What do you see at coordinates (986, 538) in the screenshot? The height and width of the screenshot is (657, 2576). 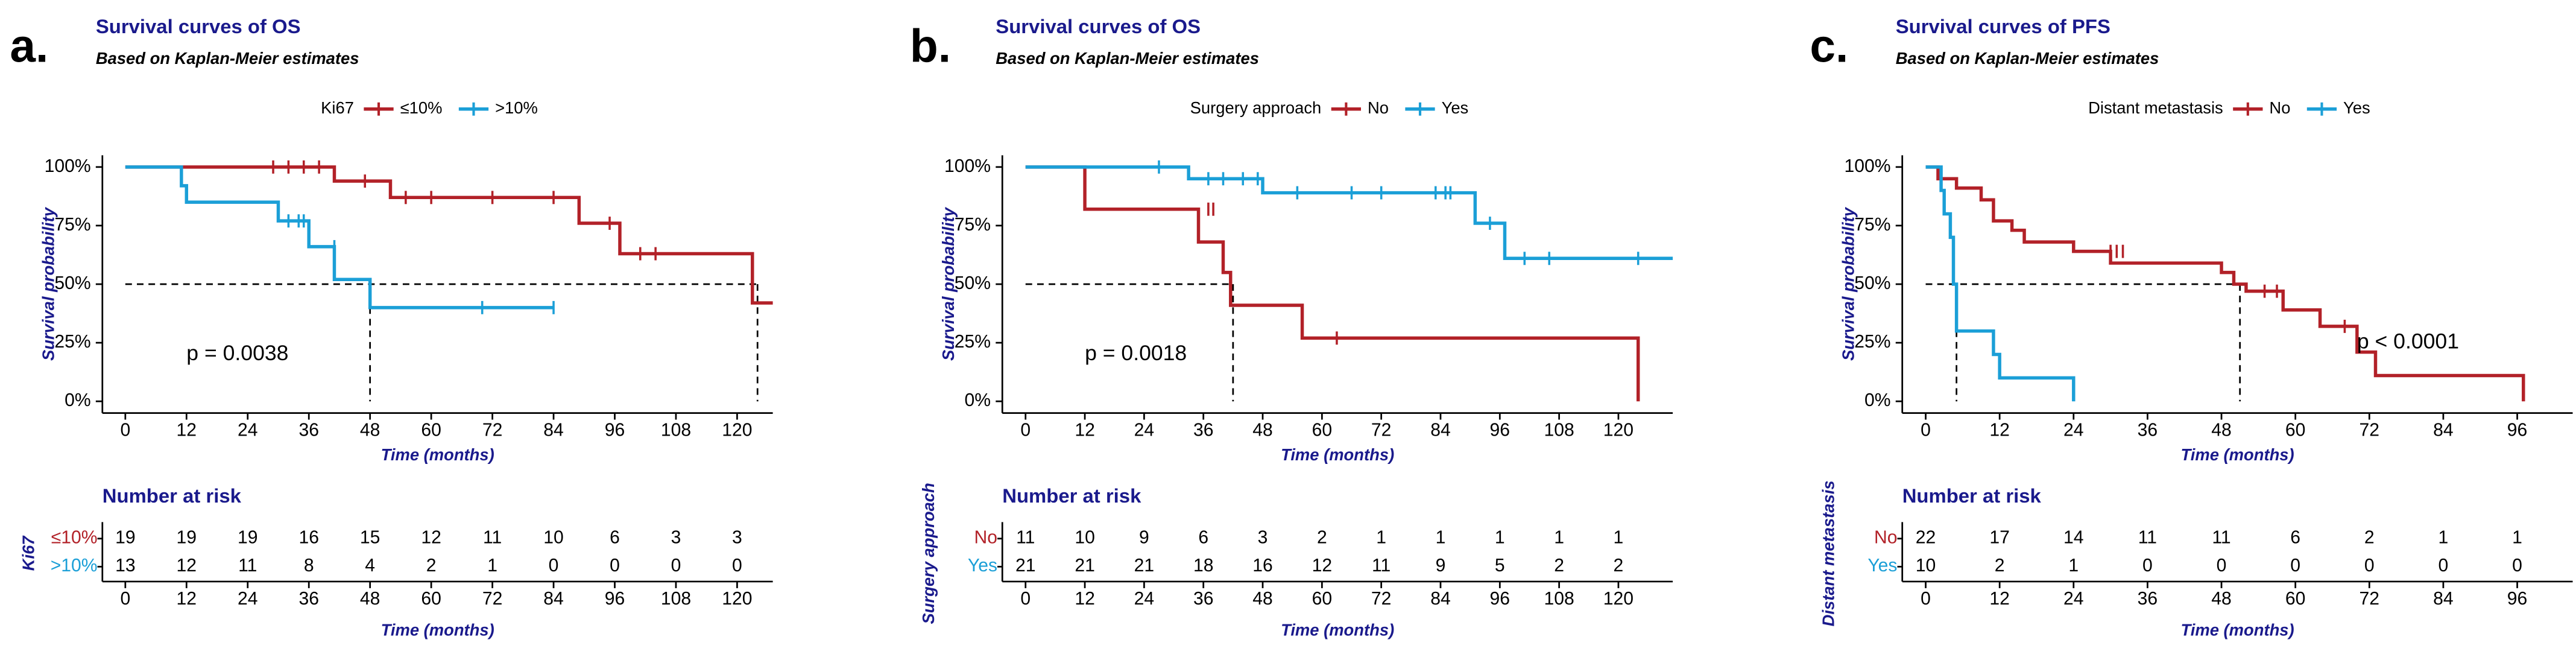 I see `risk-row-label: No` at bounding box center [986, 538].